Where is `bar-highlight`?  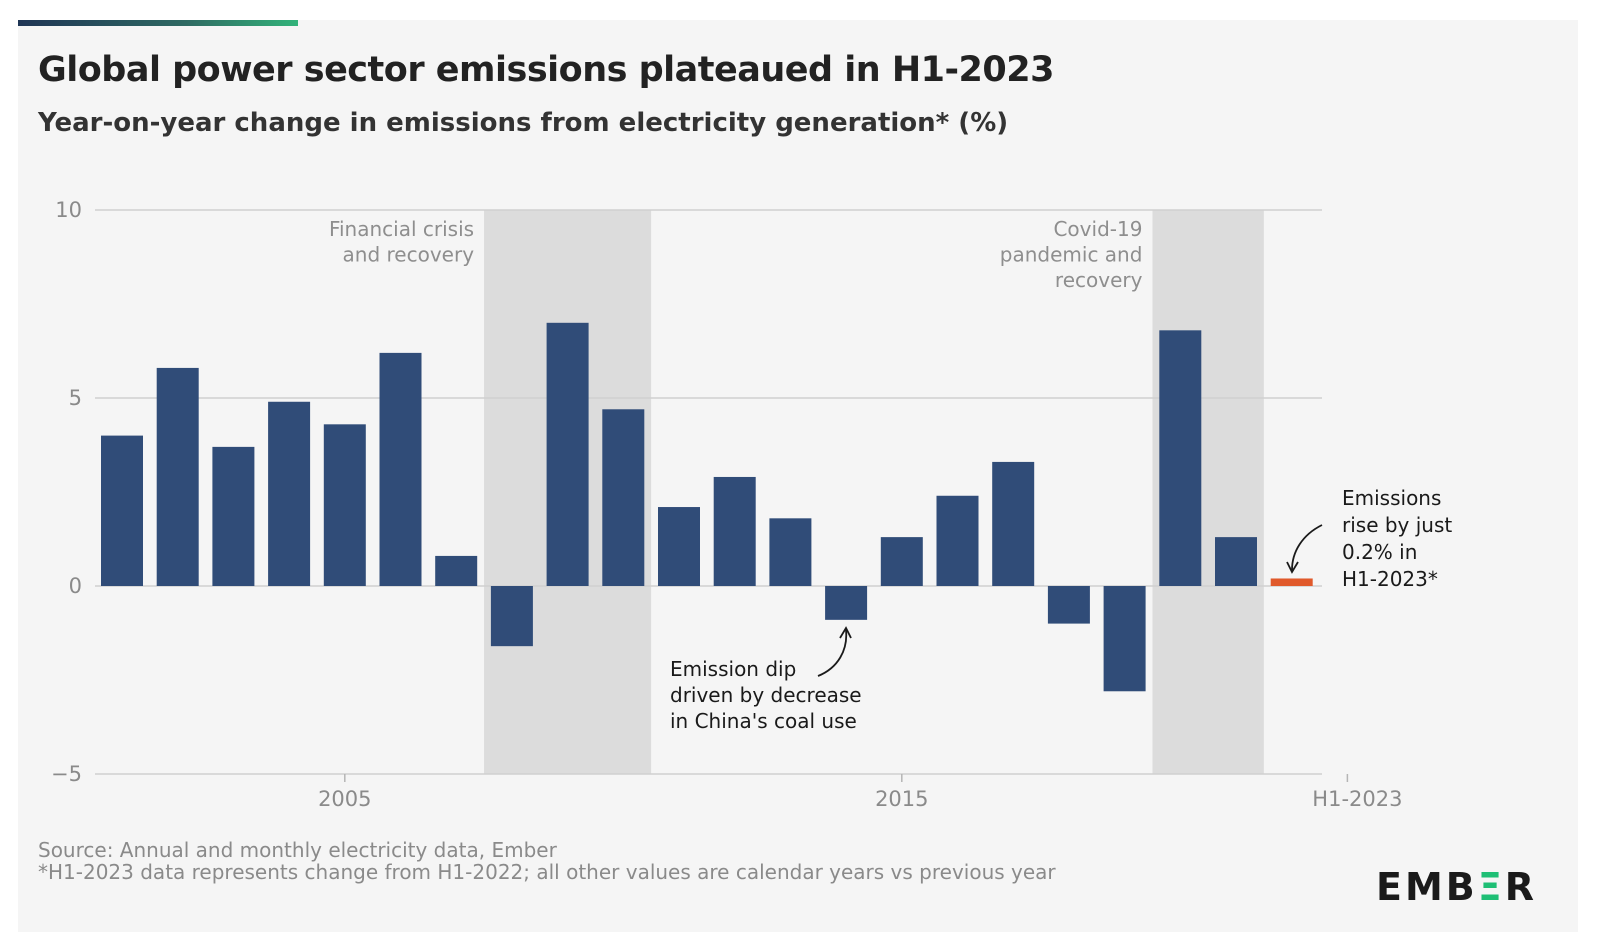
bar-highlight is located at coordinates (1291, 582).